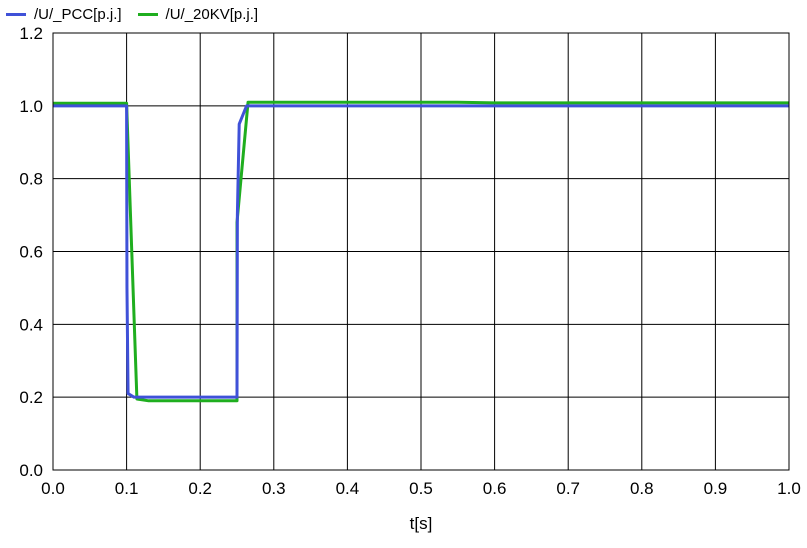 This screenshot has height=548, width=807. What do you see at coordinates (200, 488) in the screenshot?
I see `x-tick-label: 0.2` at bounding box center [200, 488].